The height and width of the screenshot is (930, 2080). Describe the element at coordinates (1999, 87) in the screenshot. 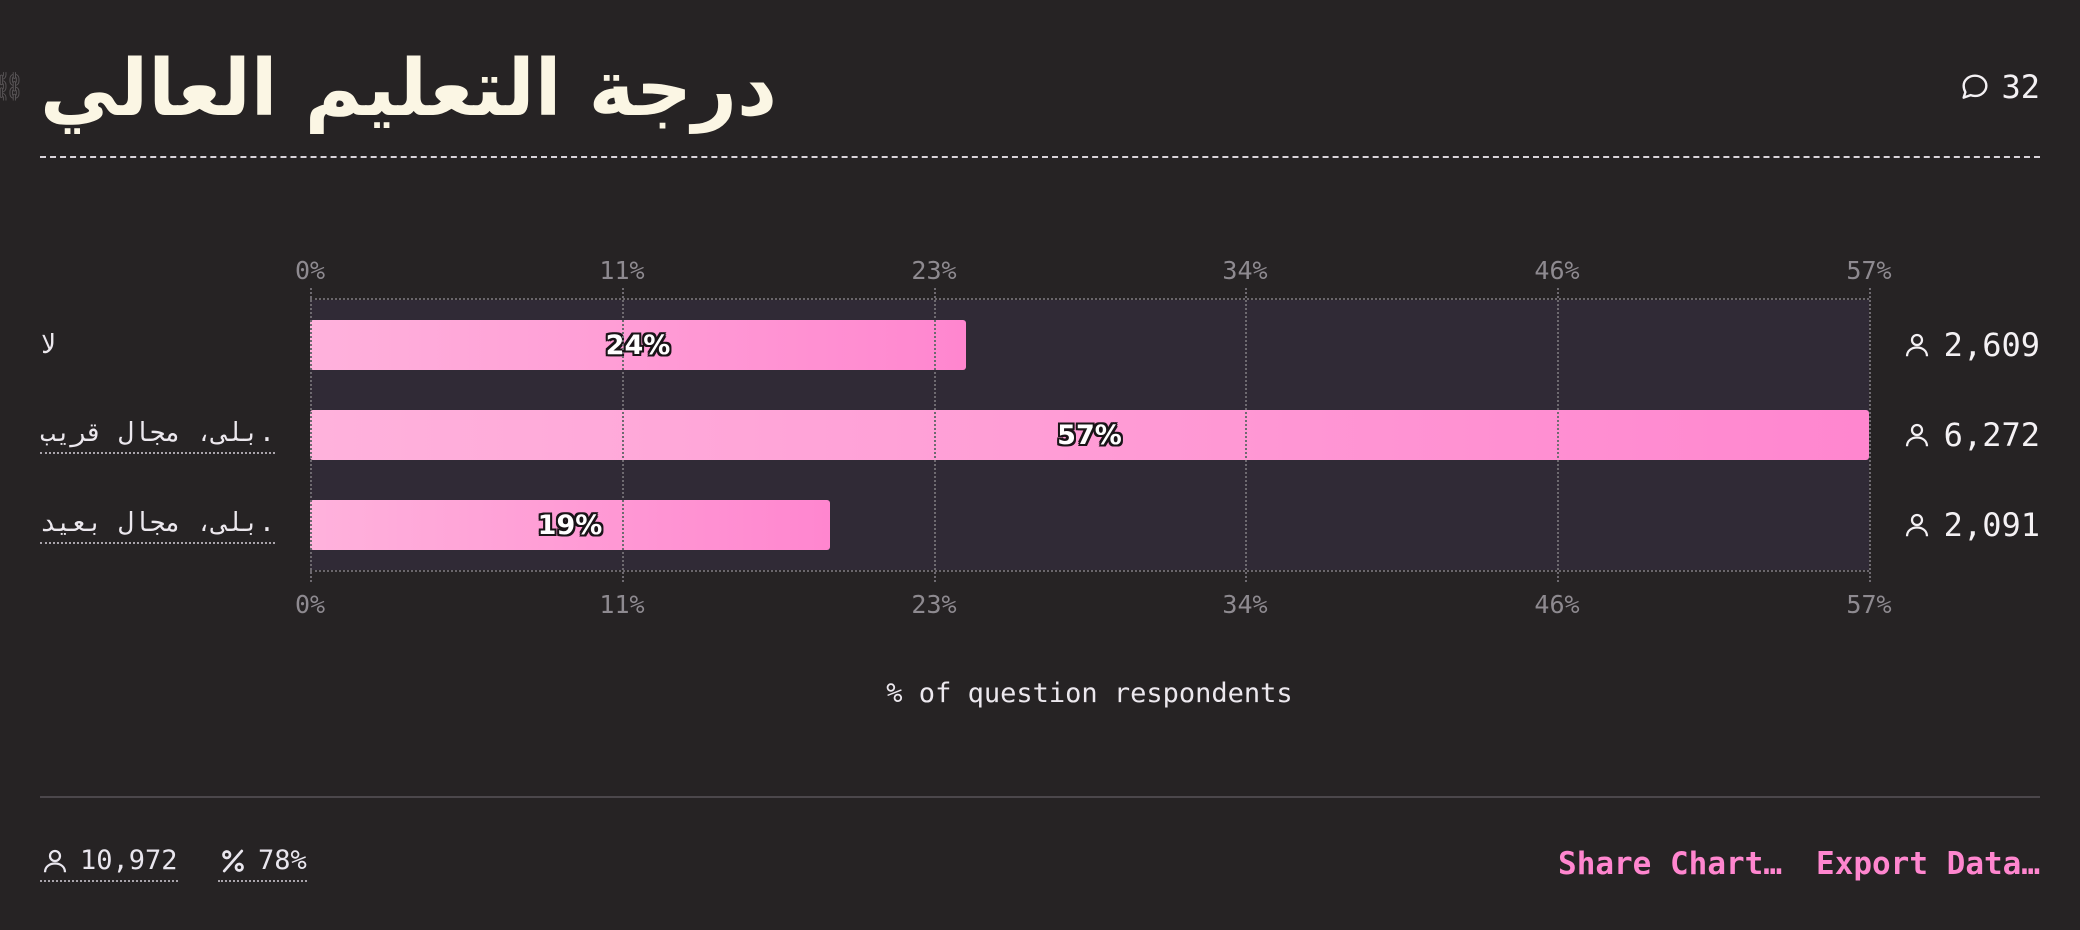

I see `comments-button: 32` at that location.